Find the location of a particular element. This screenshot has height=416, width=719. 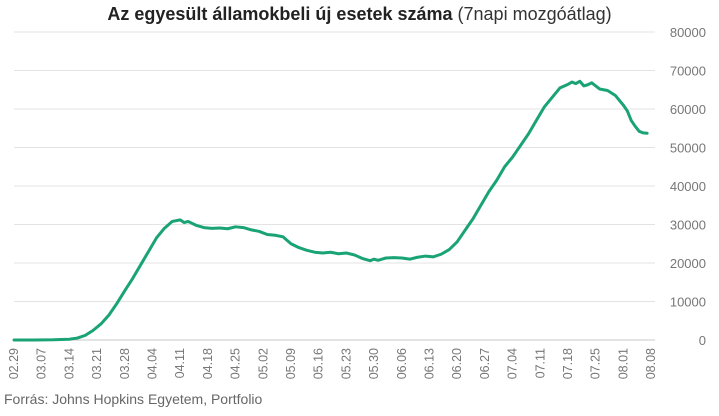

x-tick-label: 04.11 is located at coordinates (180, 363).